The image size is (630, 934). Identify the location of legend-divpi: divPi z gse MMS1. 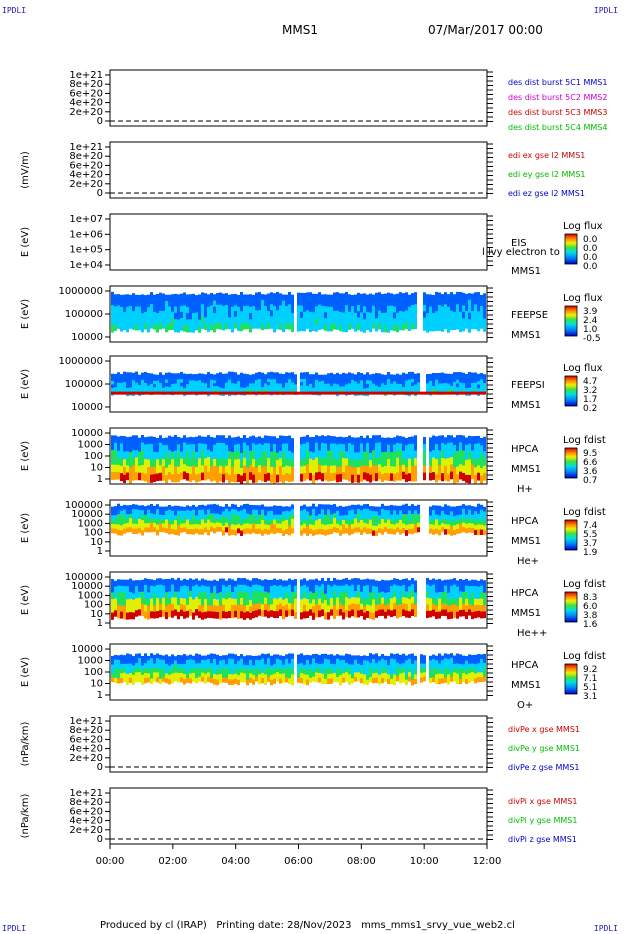
(542, 839).